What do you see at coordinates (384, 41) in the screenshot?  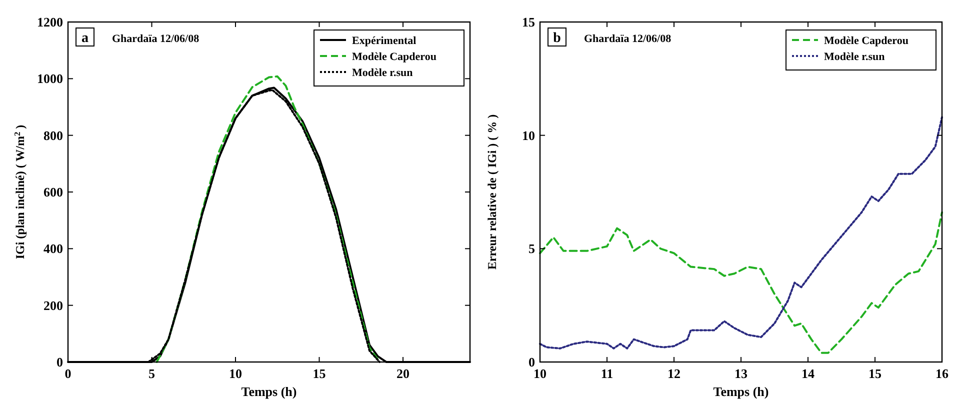 I see `legend-label: Expérimental` at bounding box center [384, 41].